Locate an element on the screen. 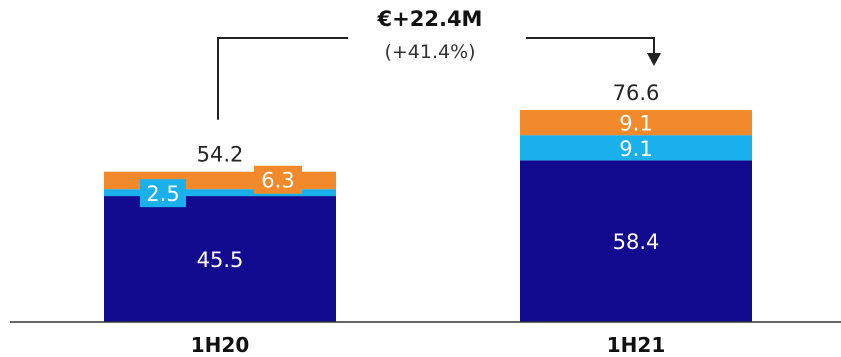 This screenshot has height=357, width=841. delta-arrowhead is located at coordinates (654, 59).